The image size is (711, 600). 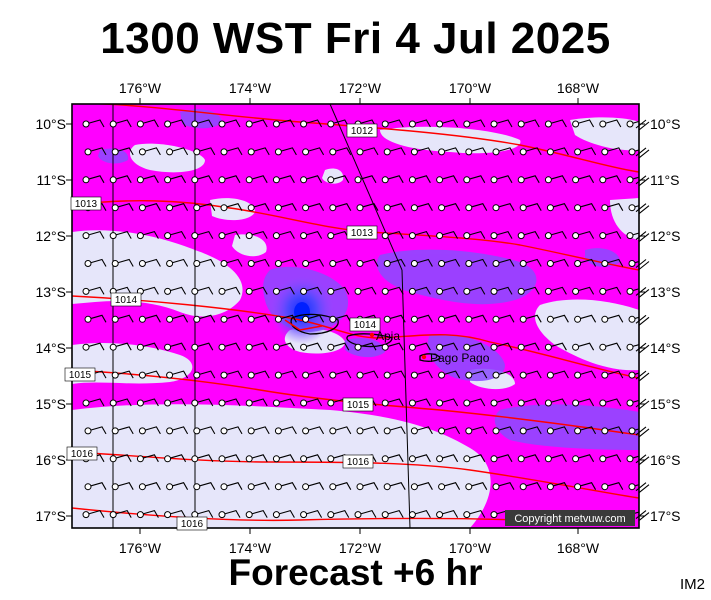 I want to click on lat-labels-left: 10°S 11°S 12°S 13°S 14°S 15°S 16°S 17°S, so click(x=50, y=320).